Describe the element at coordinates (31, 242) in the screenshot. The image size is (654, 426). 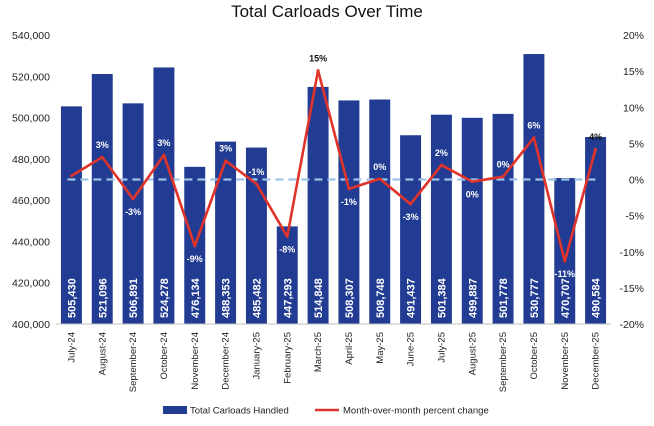
I see `left-axis-tick: 440,000` at that location.